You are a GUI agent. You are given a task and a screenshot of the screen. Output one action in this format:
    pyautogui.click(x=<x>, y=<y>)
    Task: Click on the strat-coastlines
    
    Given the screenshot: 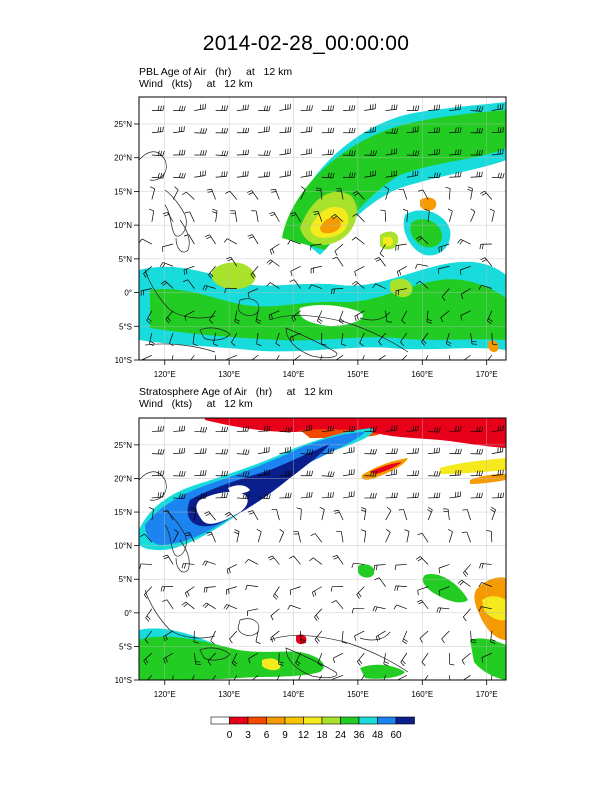 What is the action you would take?
    pyautogui.click(x=274, y=574)
    